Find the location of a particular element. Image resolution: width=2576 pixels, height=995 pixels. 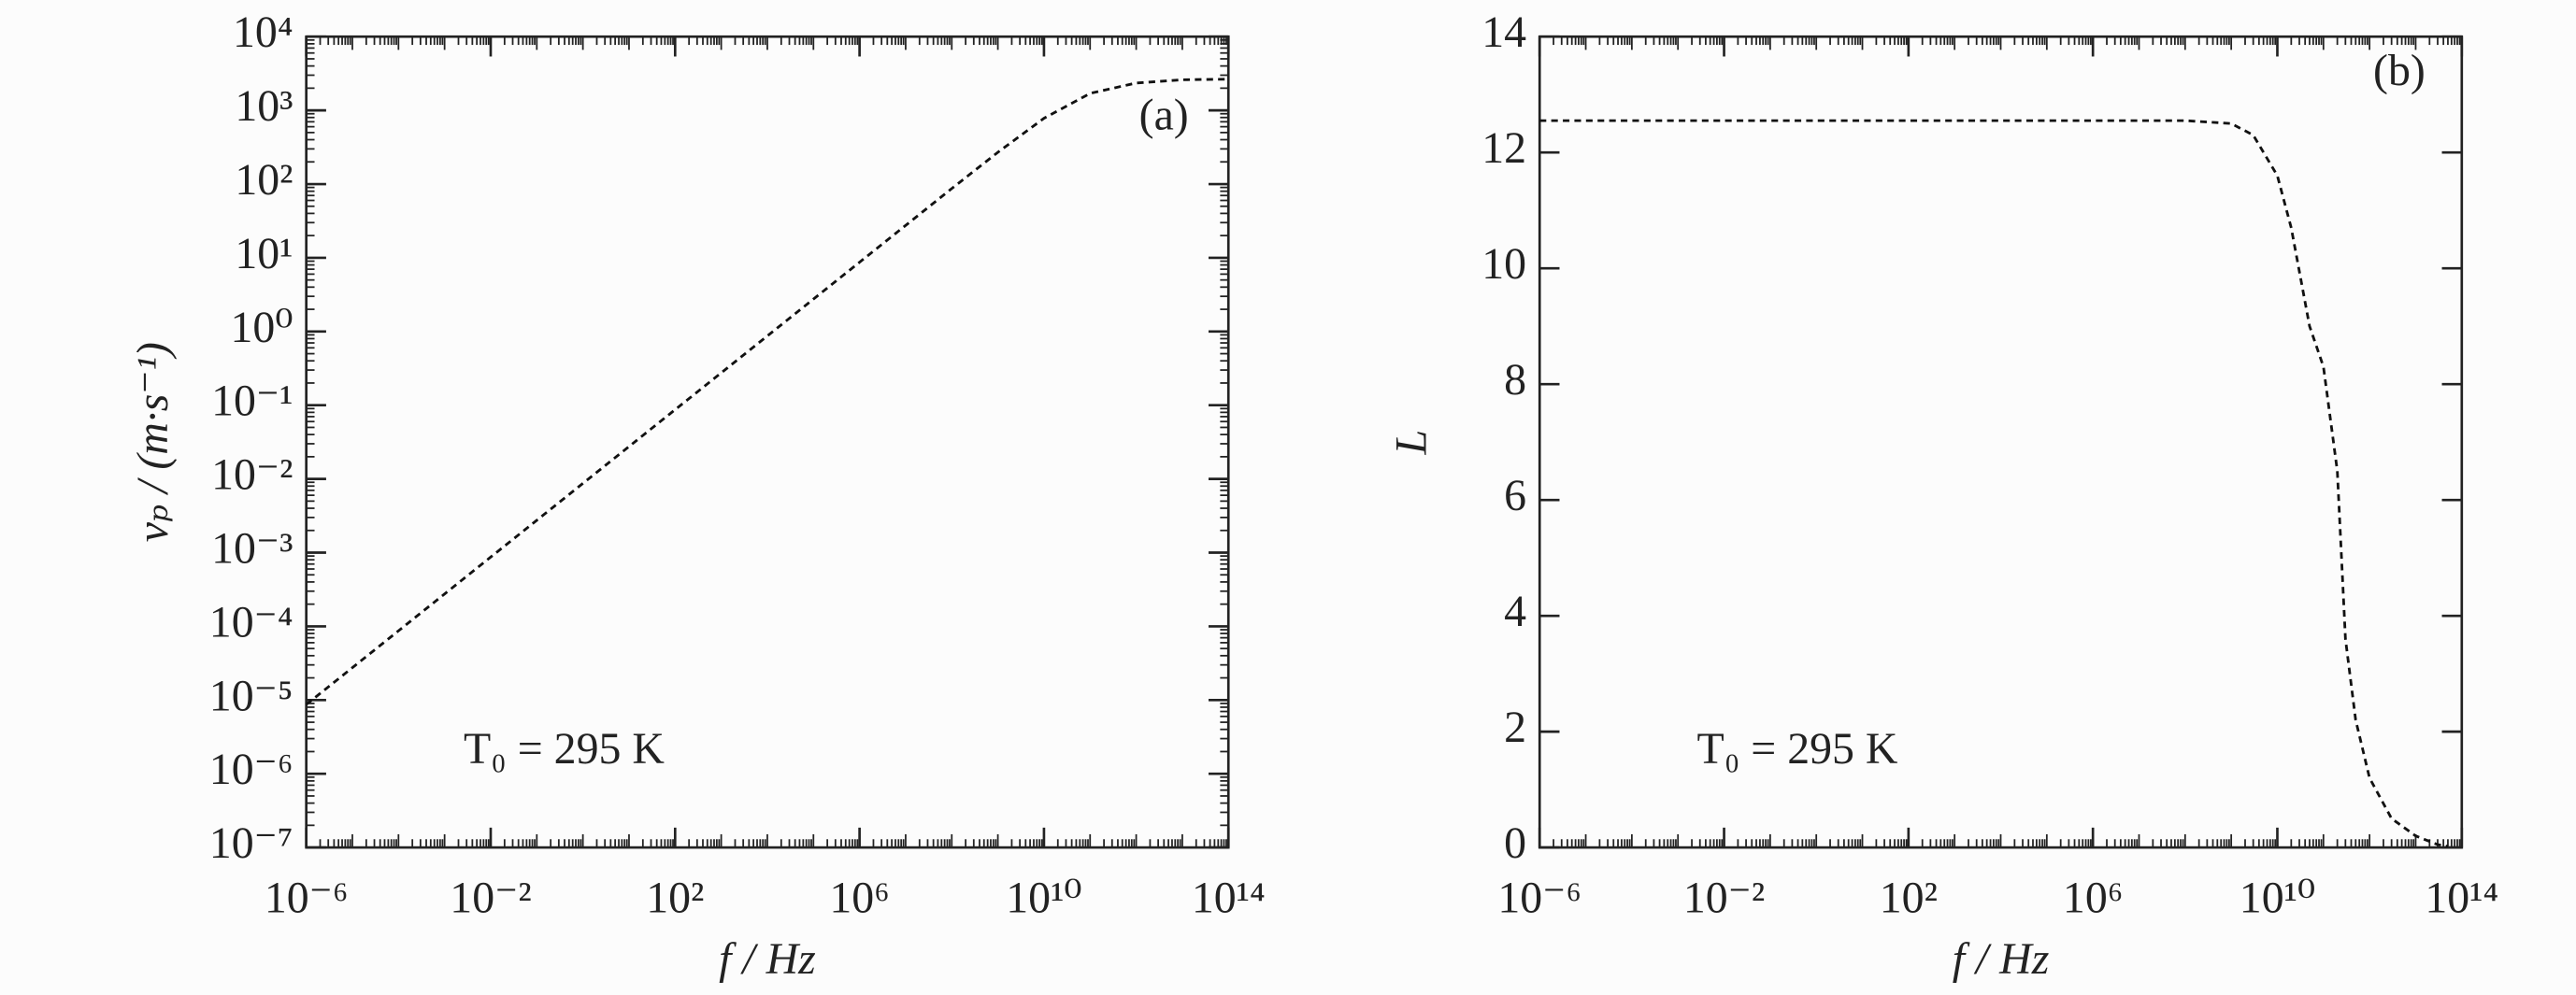

y-tick-label: 6 is located at coordinates (1515, 496).